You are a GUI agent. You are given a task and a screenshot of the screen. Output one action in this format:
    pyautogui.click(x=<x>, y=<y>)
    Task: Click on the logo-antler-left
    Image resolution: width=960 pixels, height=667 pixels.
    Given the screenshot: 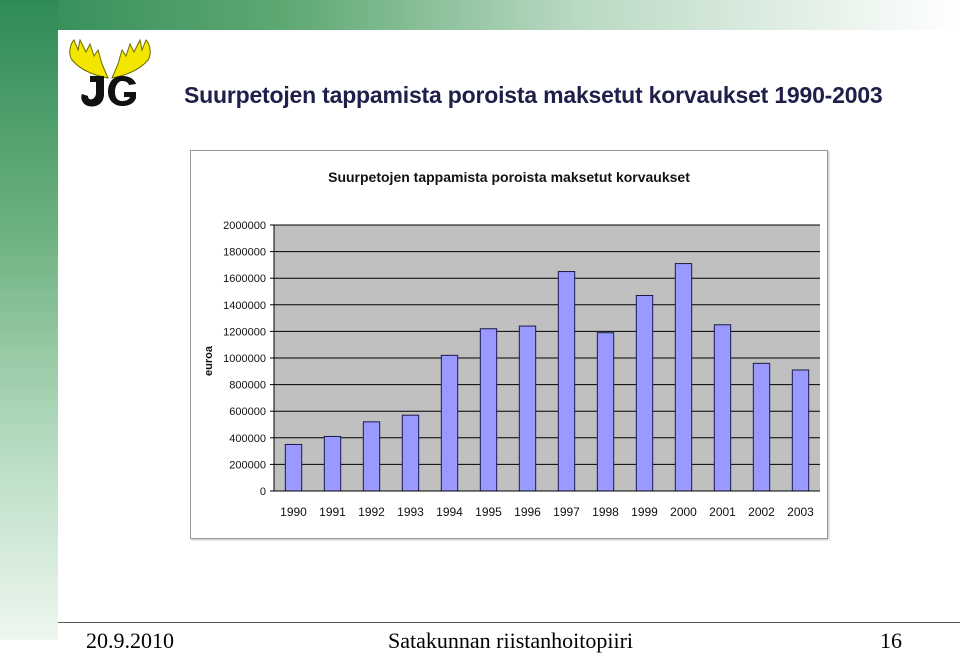 What is the action you would take?
    pyautogui.click(x=89, y=58)
    